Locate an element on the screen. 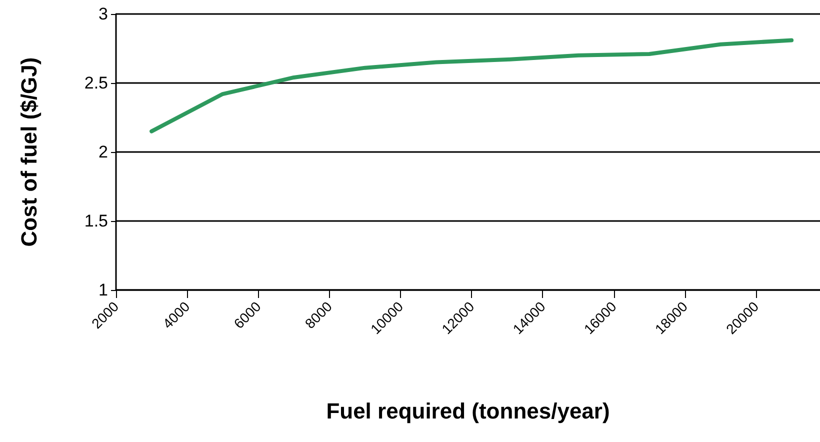 The image size is (820, 442). y-tick-label: 1 is located at coordinates (103, 290).